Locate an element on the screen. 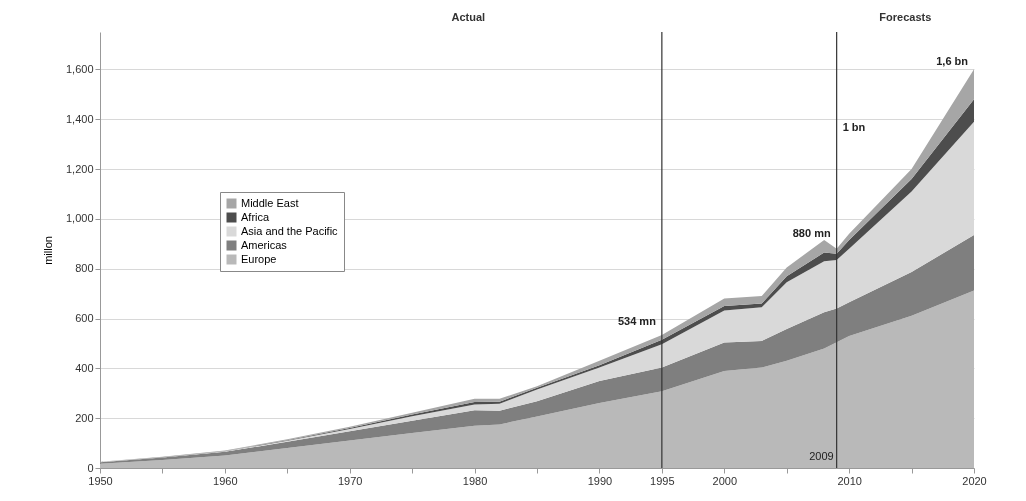  x-tick-label: 2000 is located at coordinates (725, 480).